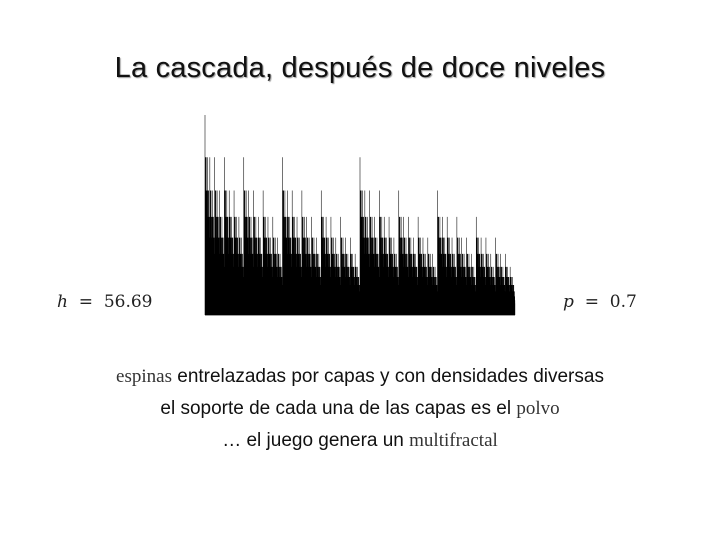 The width and height of the screenshot is (720, 540). What do you see at coordinates (538, 408) in the screenshot?
I see `polvo-term: polvo` at bounding box center [538, 408].